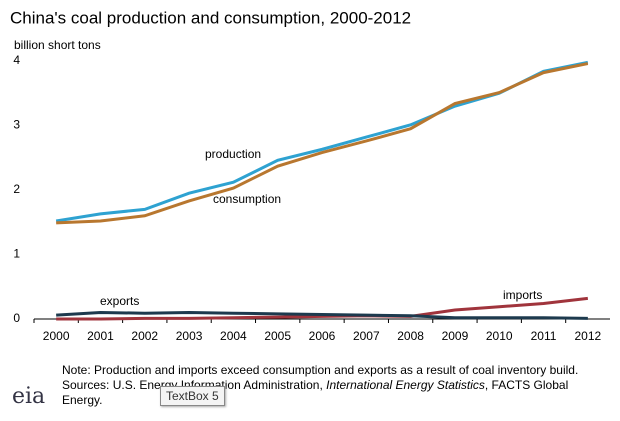 The image size is (620, 421). Describe the element at coordinates (29, 396) in the screenshot. I see `logo: eia` at that location.